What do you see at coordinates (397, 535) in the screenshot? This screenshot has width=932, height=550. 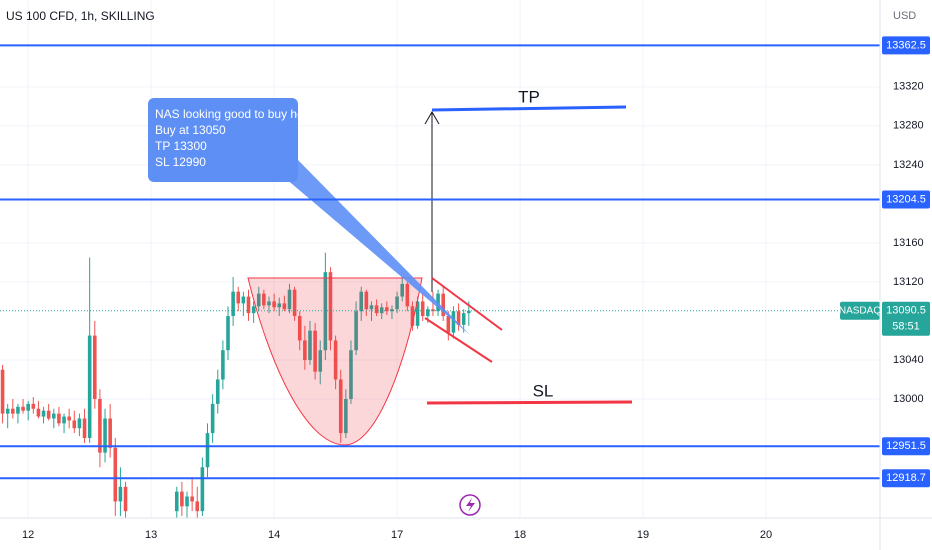 I see `x-tick-label: 17` at bounding box center [397, 535].